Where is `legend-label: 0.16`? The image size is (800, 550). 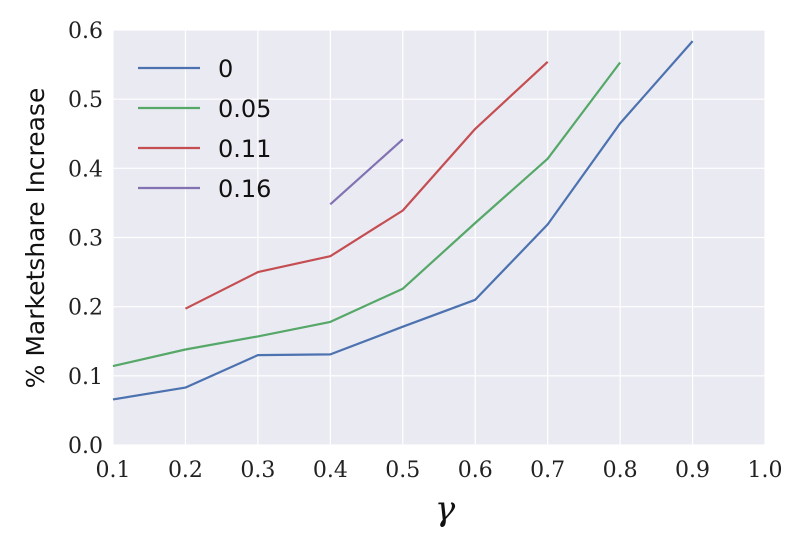
legend-label: 0.16 is located at coordinates (244, 189).